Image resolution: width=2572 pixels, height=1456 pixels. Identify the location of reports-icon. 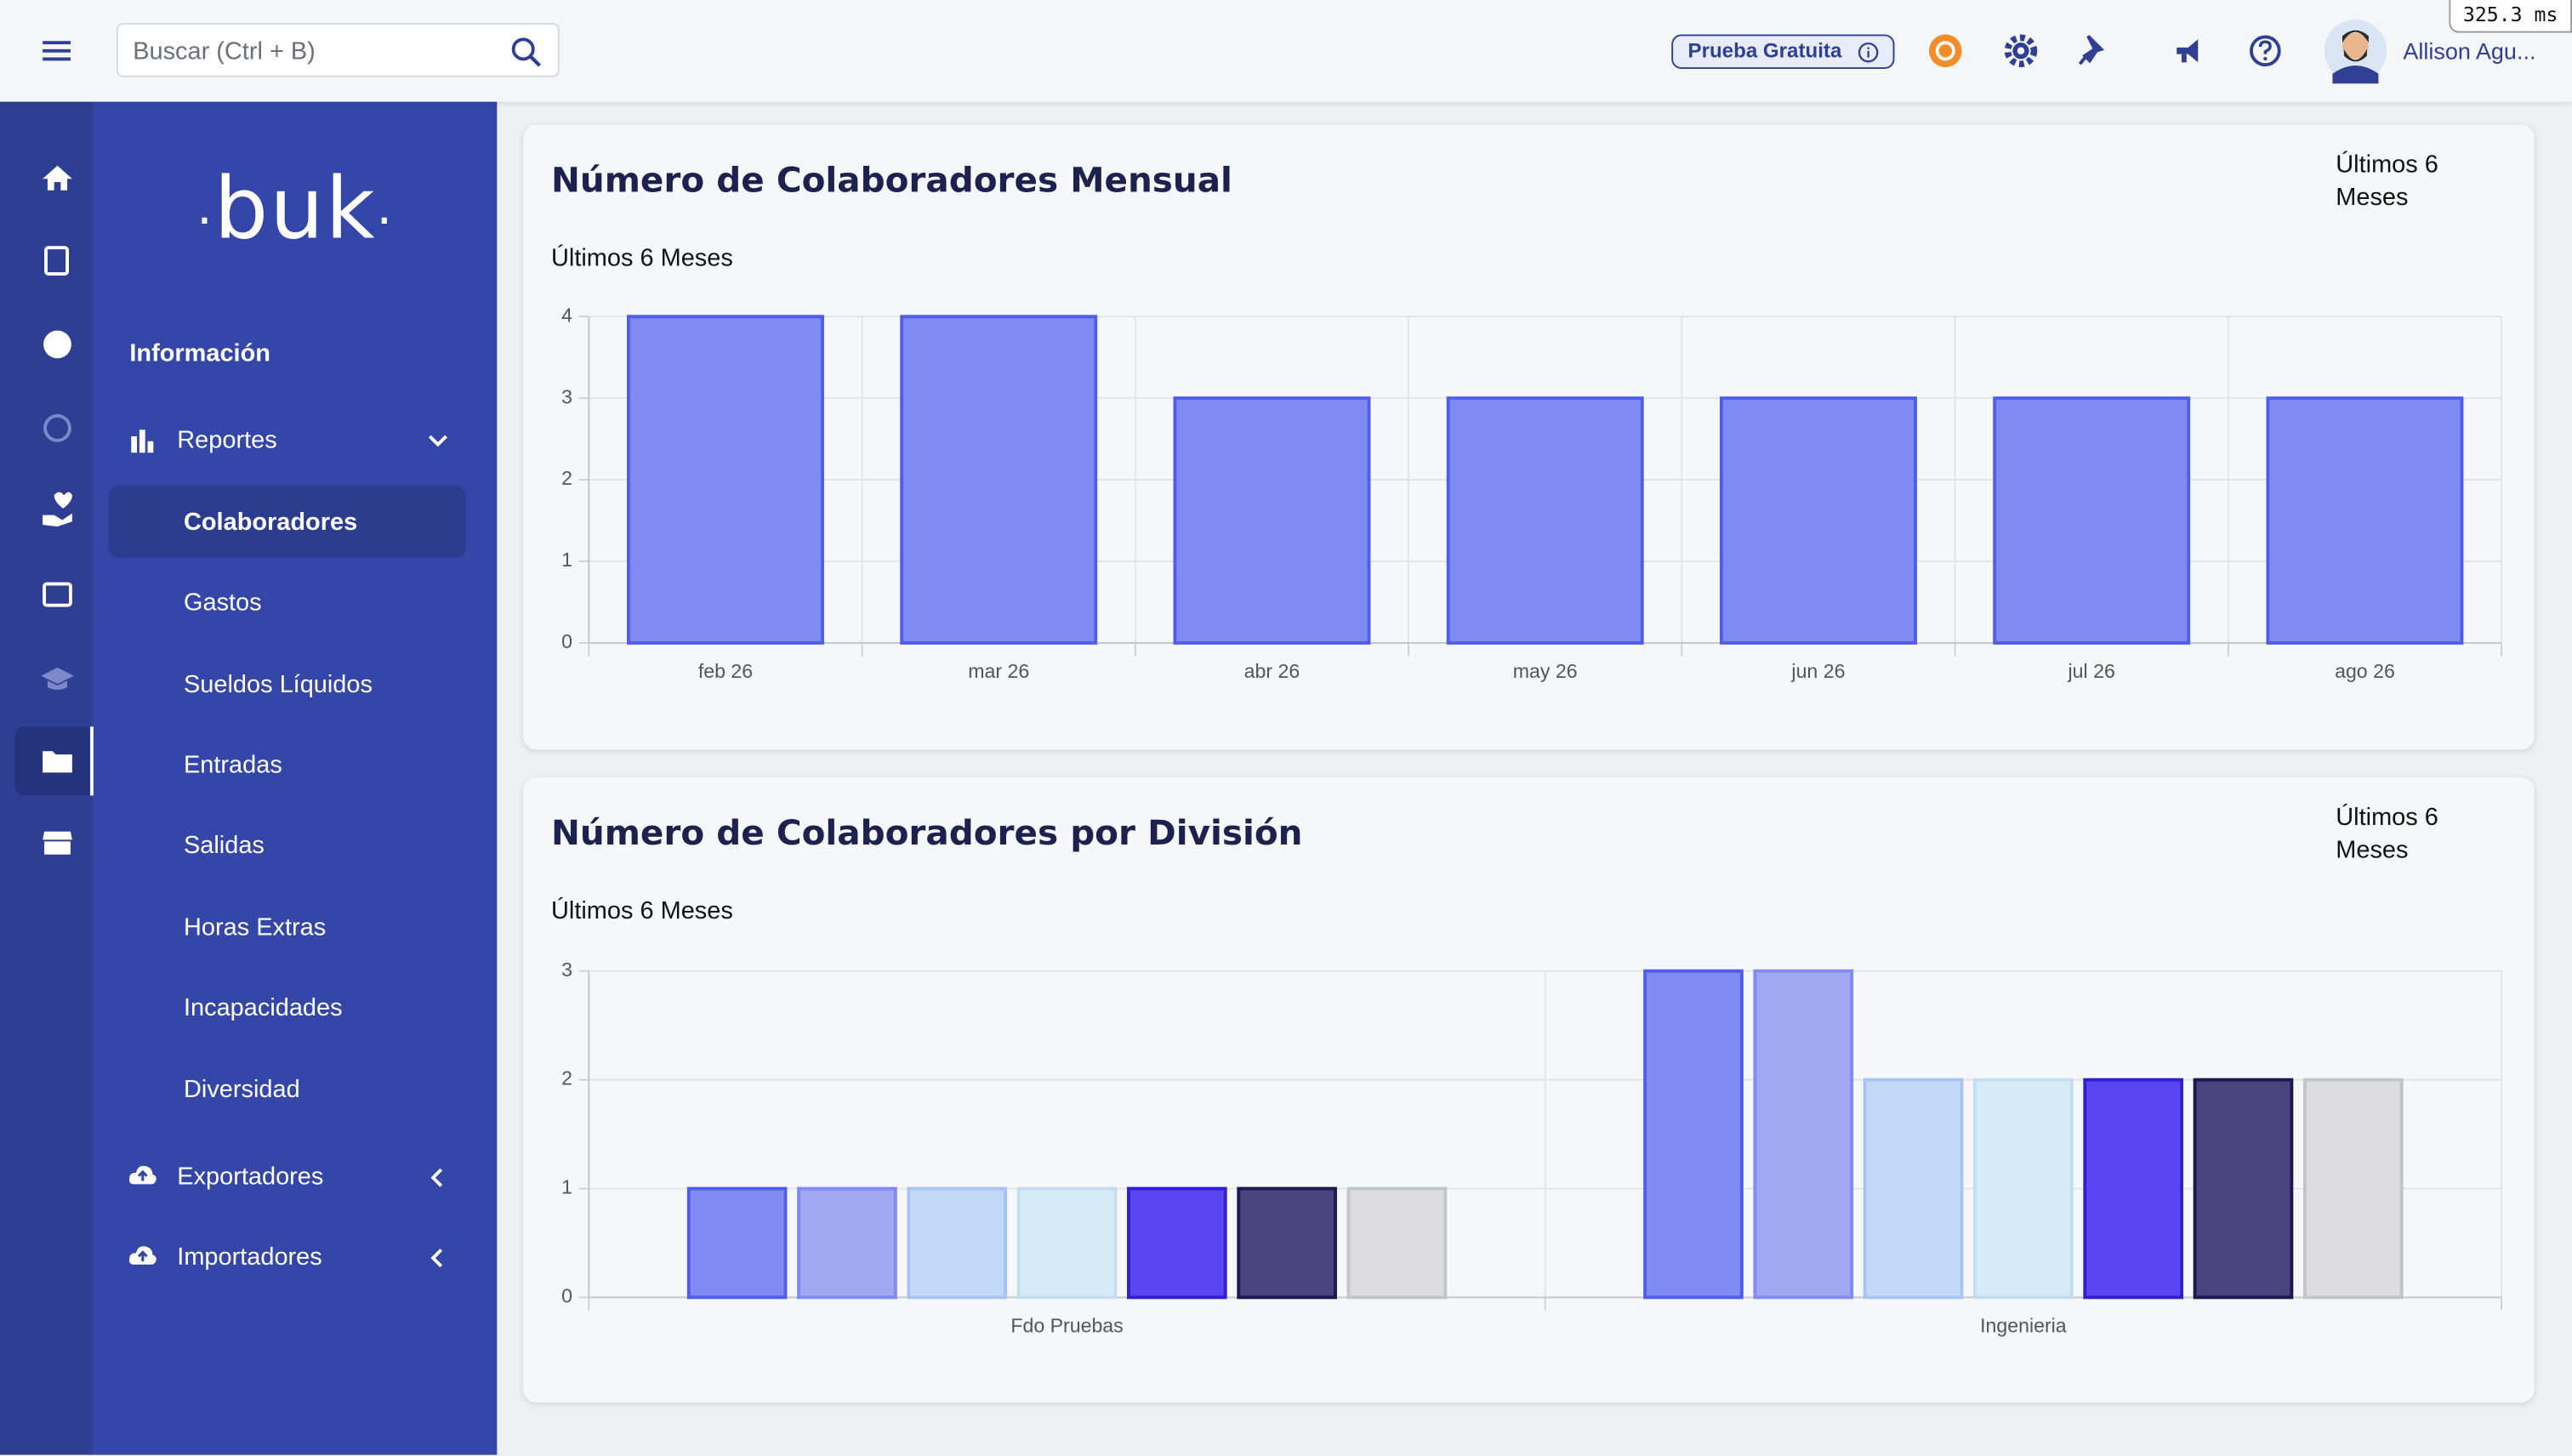
(58, 762).